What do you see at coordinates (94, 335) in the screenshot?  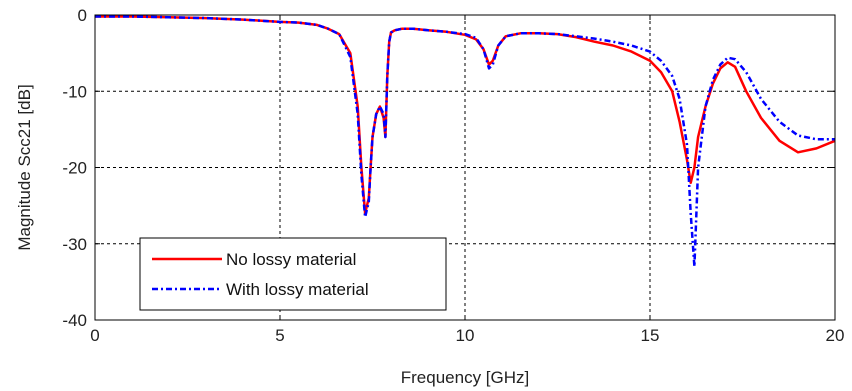 I see `x-tick-label: 0` at bounding box center [94, 335].